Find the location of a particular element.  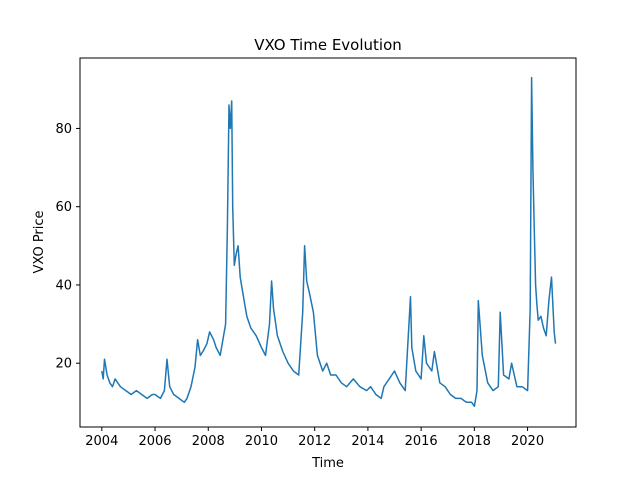

x-tick-label: 2012 is located at coordinates (314, 441).